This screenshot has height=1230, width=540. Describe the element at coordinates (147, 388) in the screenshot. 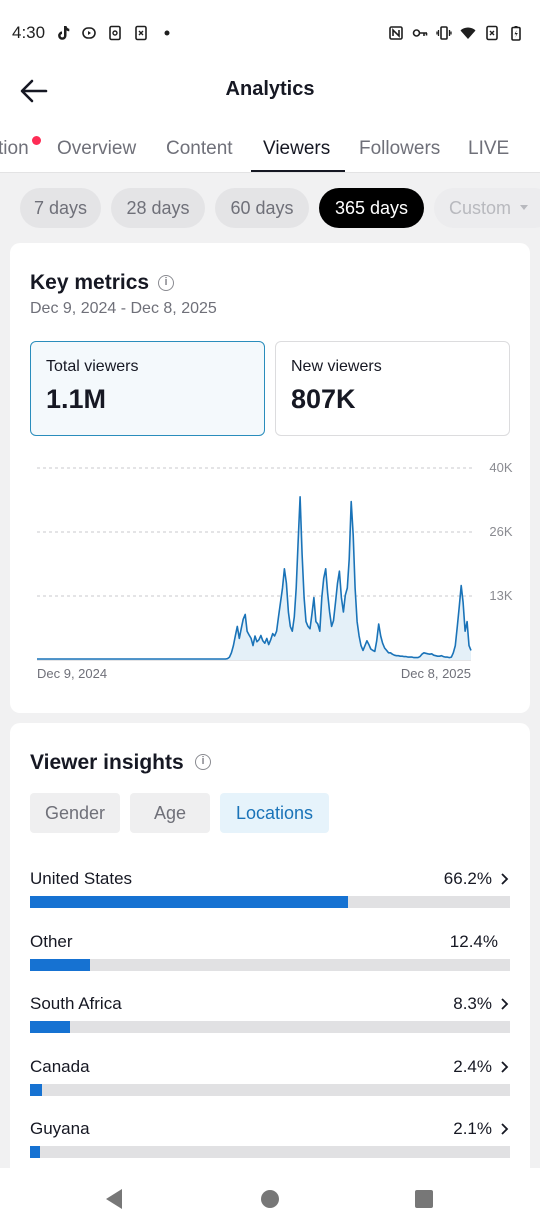

I see `total-viewers-metric: Total viewers 1.1M` at that location.